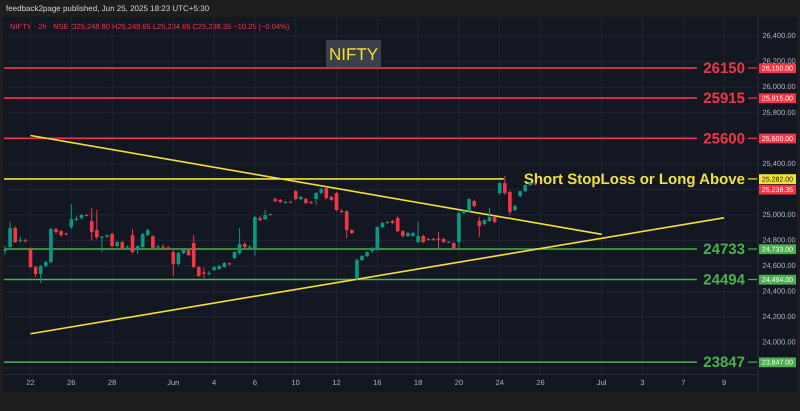  What do you see at coordinates (353, 54) in the screenshot?
I see `text: NIFTY` at bounding box center [353, 54].